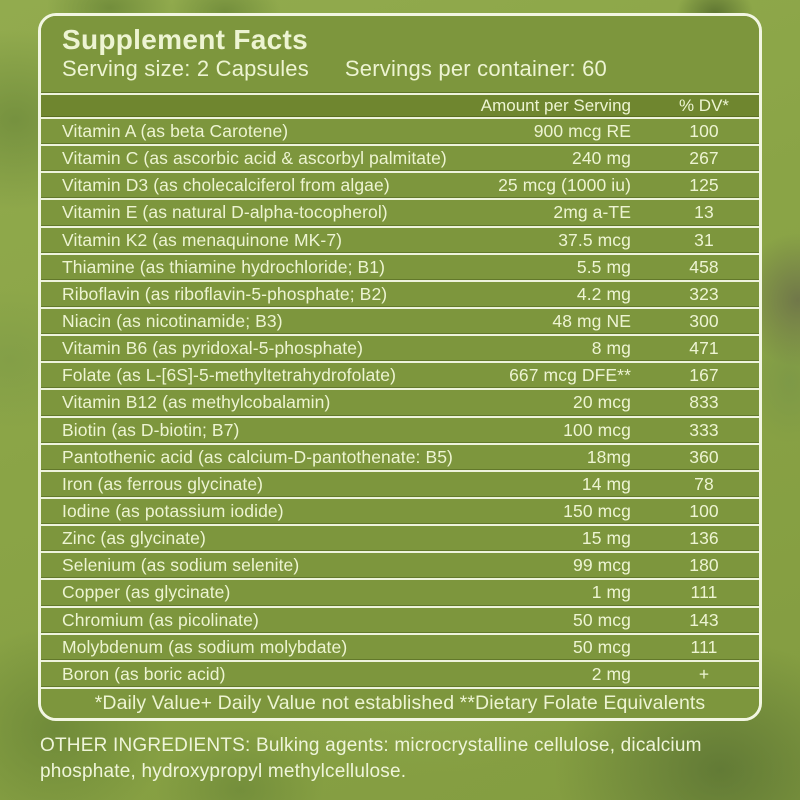  What do you see at coordinates (160, 619) in the screenshot?
I see `row-nutrient-name: Chromium (as picolinate)` at bounding box center [160, 619].